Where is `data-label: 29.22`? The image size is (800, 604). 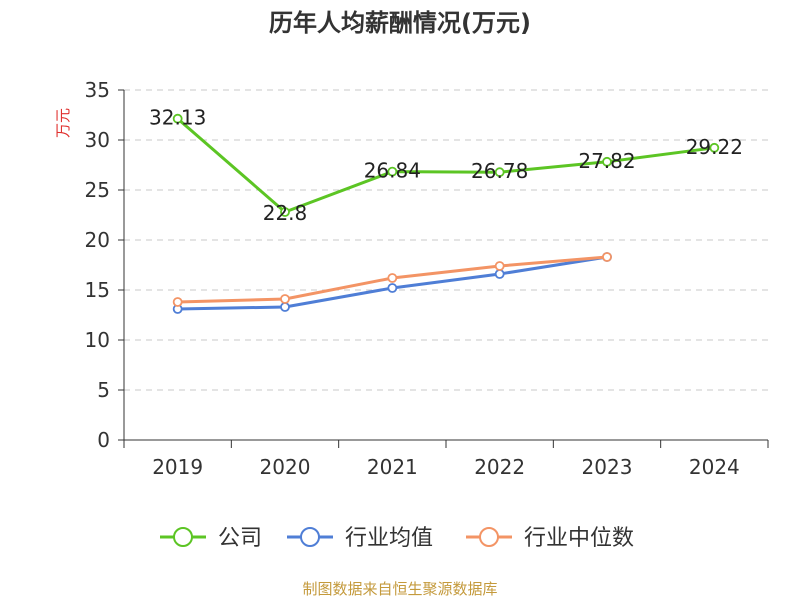 data-label: 29.22 is located at coordinates (714, 147).